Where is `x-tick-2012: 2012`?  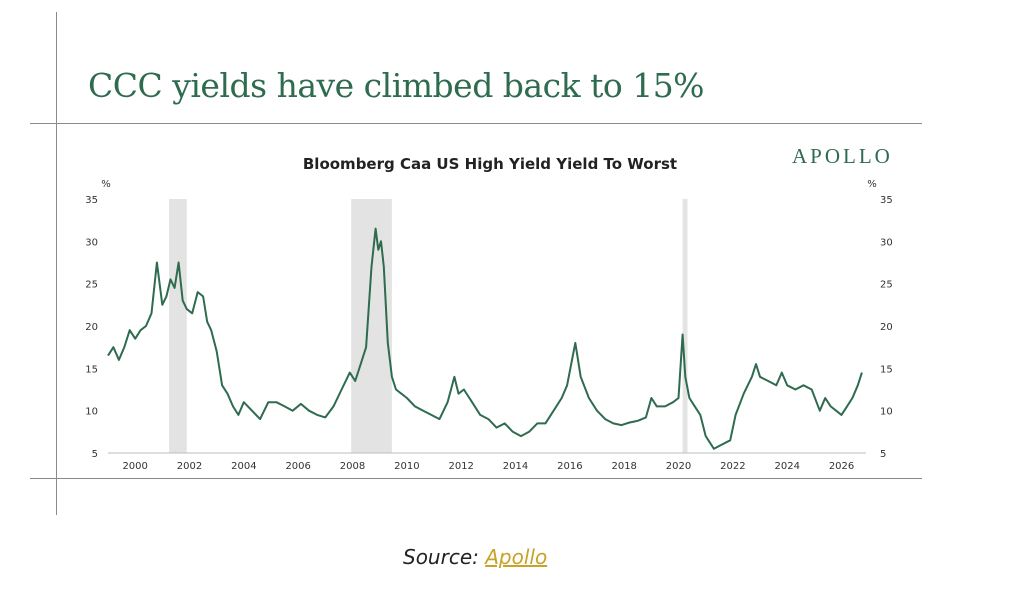 x-tick-2012: 2012 is located at coordinates (460, 466).